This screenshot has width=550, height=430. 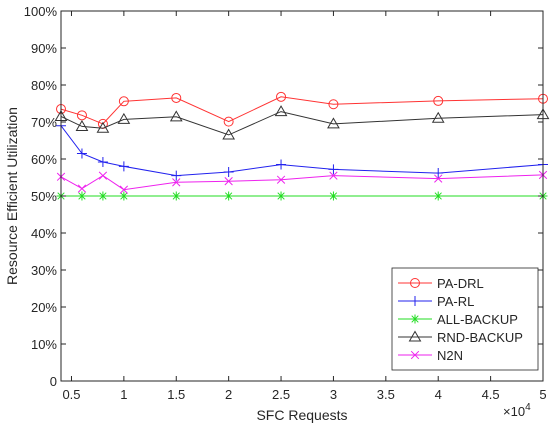 I want to click on legend-item-pa-rl: PA-RL, so click(x=436, y=301).